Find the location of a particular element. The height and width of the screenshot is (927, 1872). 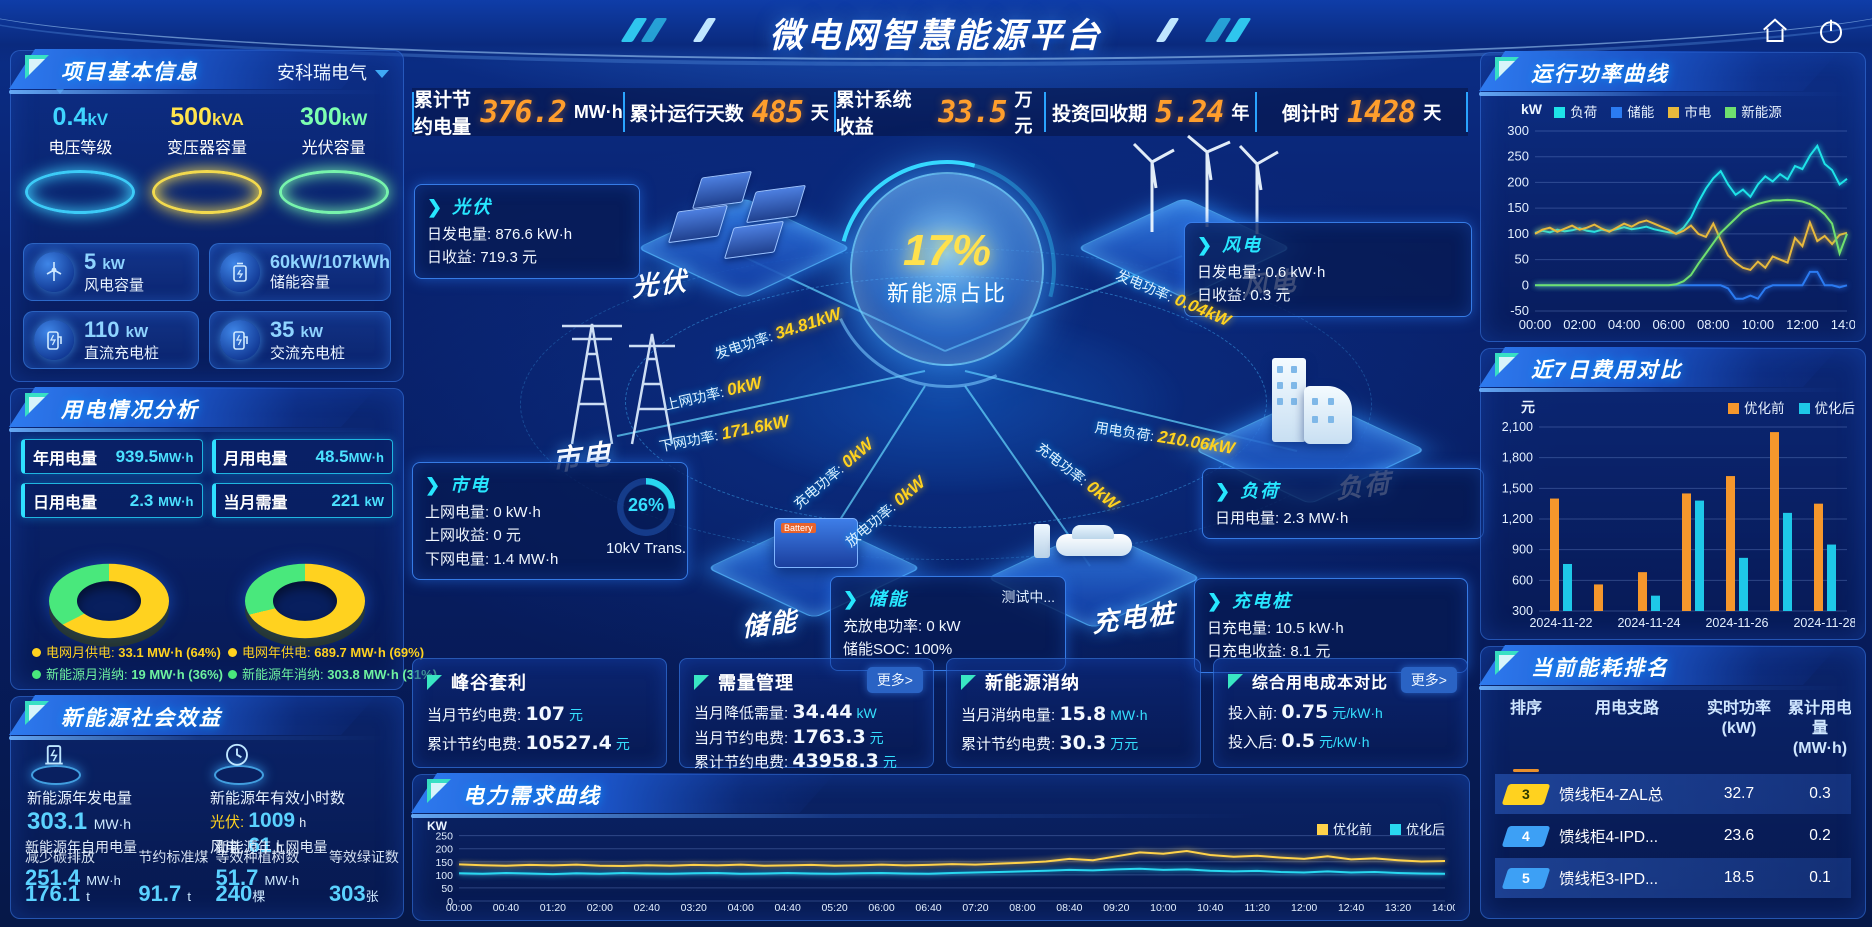

gauge-label: 10kV Trans. is located at coordinates (646, 548).